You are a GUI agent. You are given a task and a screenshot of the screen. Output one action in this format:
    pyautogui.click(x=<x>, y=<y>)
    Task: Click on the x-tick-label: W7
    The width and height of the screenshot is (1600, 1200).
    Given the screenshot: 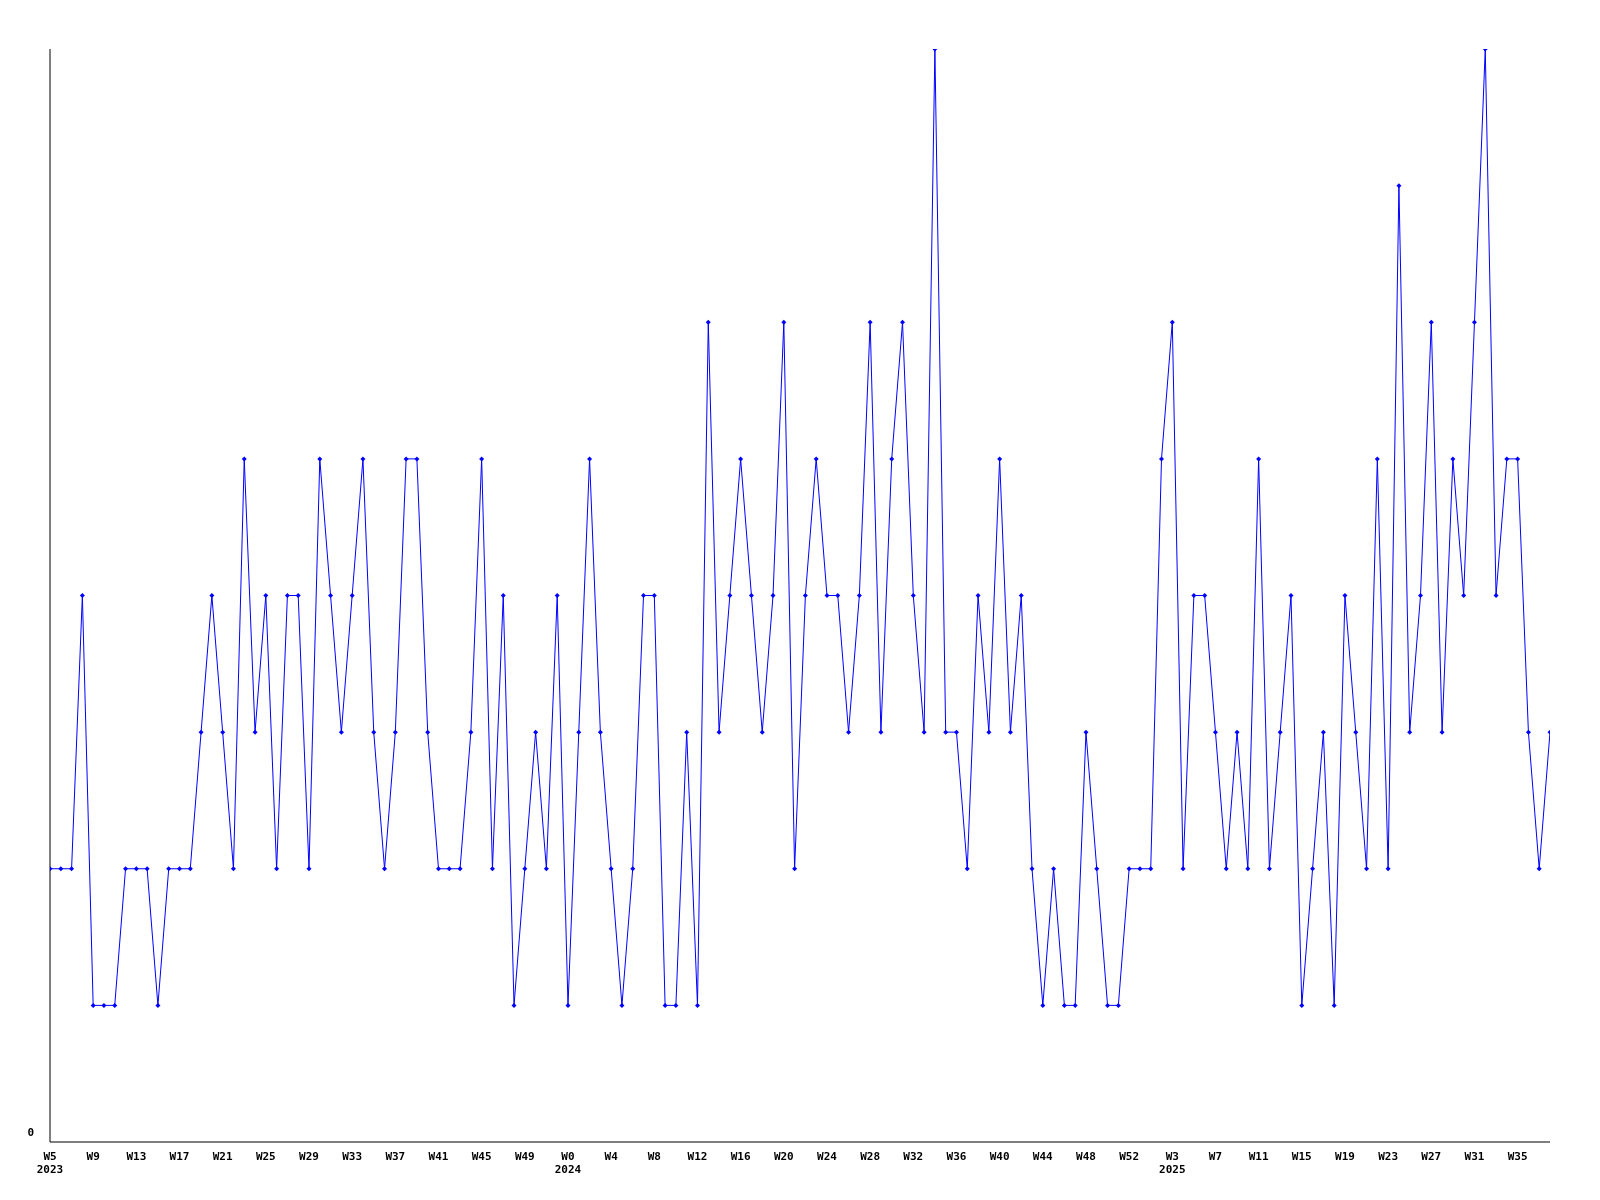 What is the action you would take?
    pyautogui.click(x=1215, y=1156)
    